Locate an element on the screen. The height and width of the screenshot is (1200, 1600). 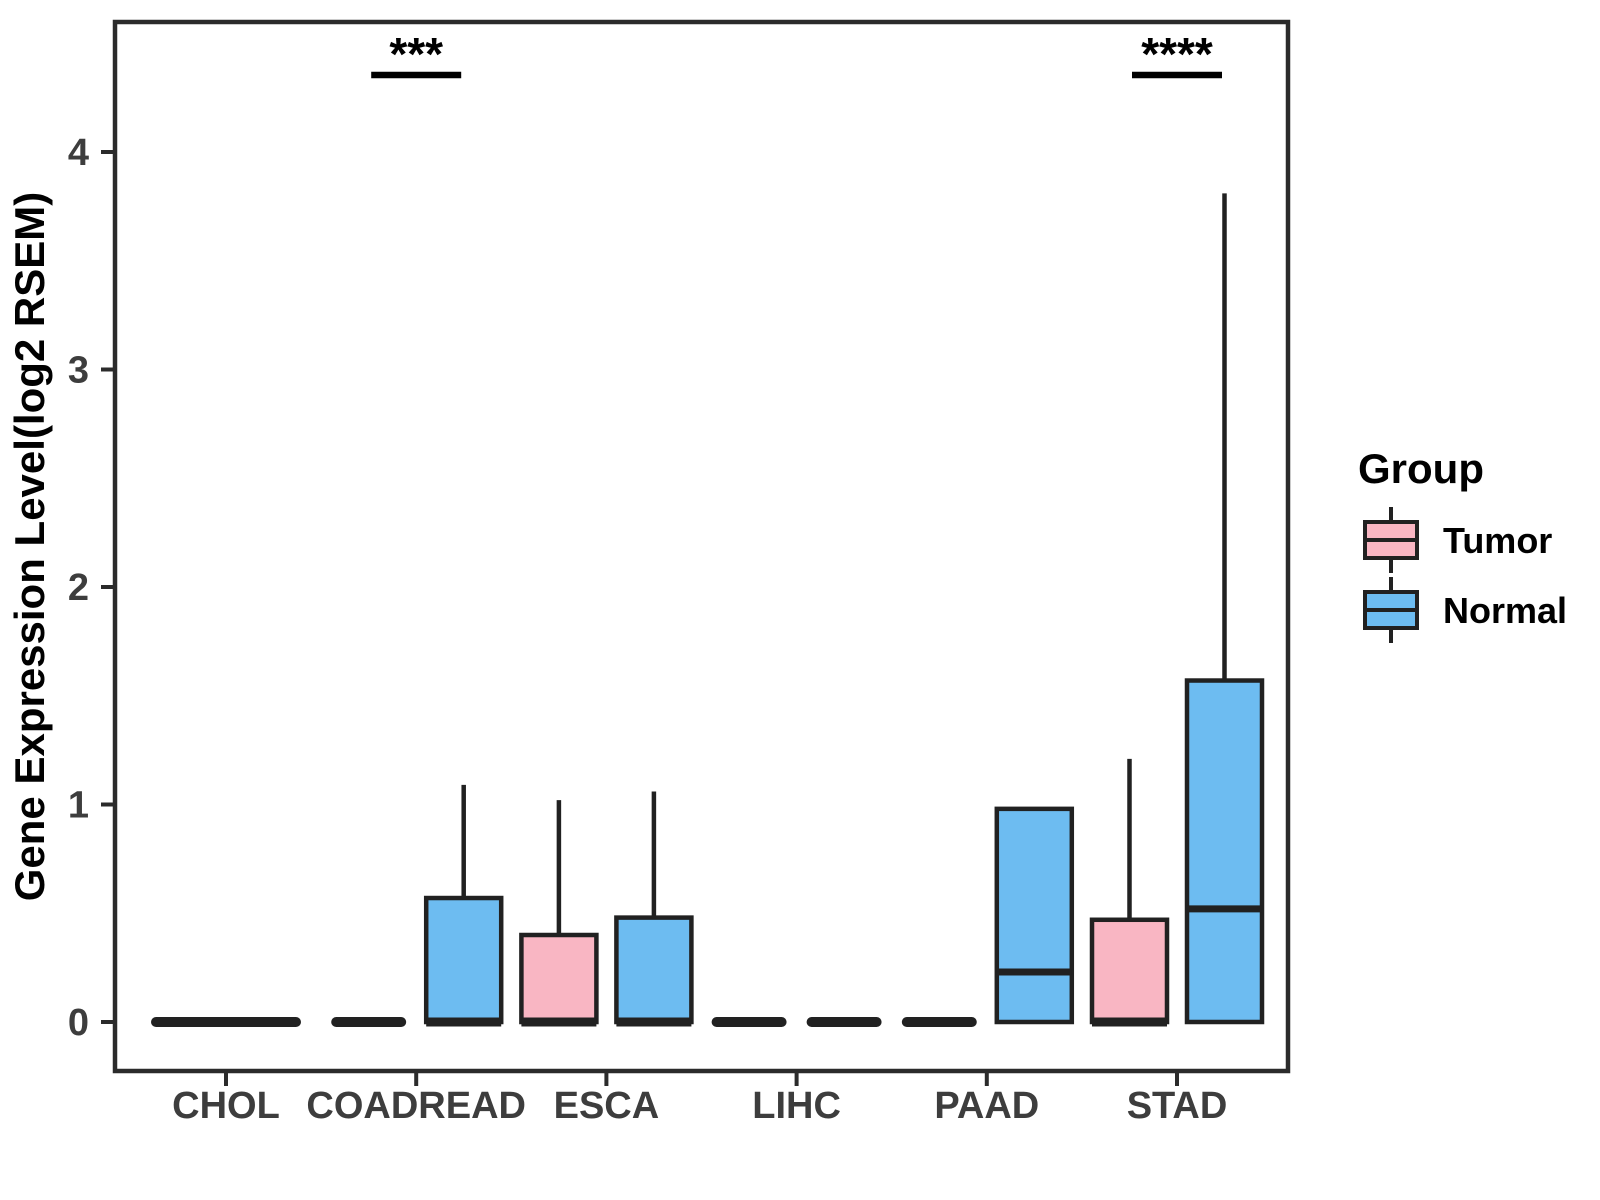
legend-item-normal: Normal is located at coordinates (1465, 610).